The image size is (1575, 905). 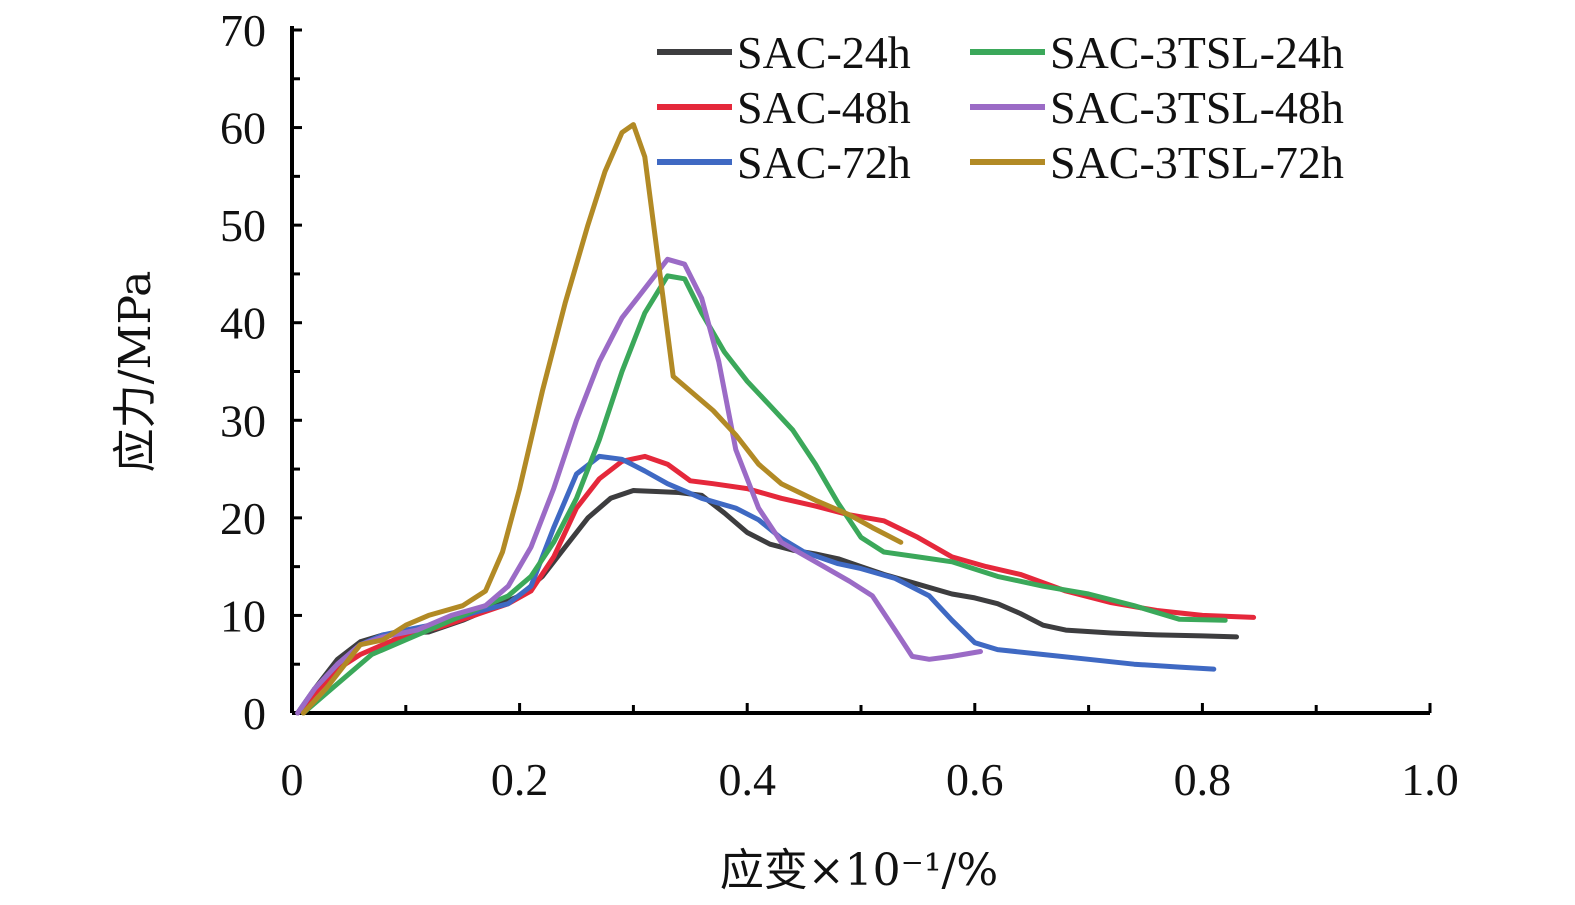 I want to click on y-tick-label: 30, so click(x=243, y=420).